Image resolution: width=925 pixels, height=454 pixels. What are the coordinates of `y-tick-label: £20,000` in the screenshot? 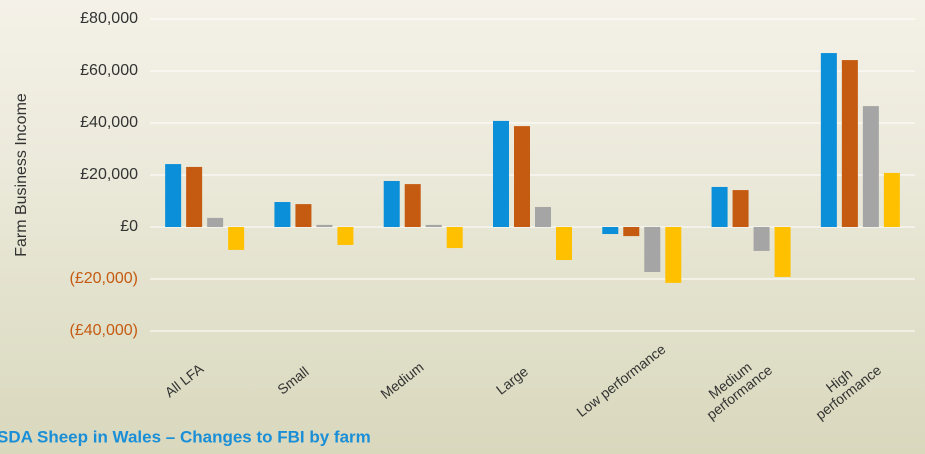 It's located at (109, 174).